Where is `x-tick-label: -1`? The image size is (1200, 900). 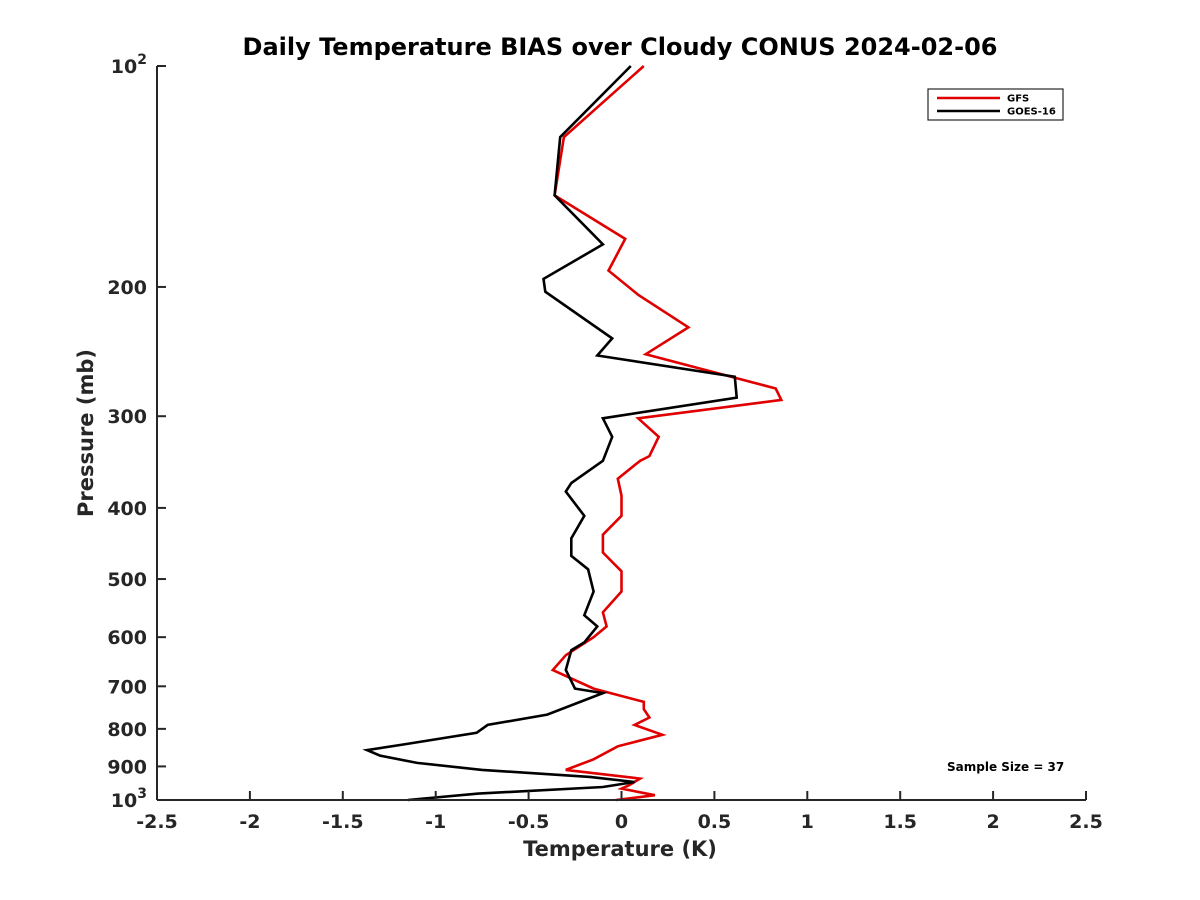 x-tick-label: -1 is located at coordinates (435, 822).